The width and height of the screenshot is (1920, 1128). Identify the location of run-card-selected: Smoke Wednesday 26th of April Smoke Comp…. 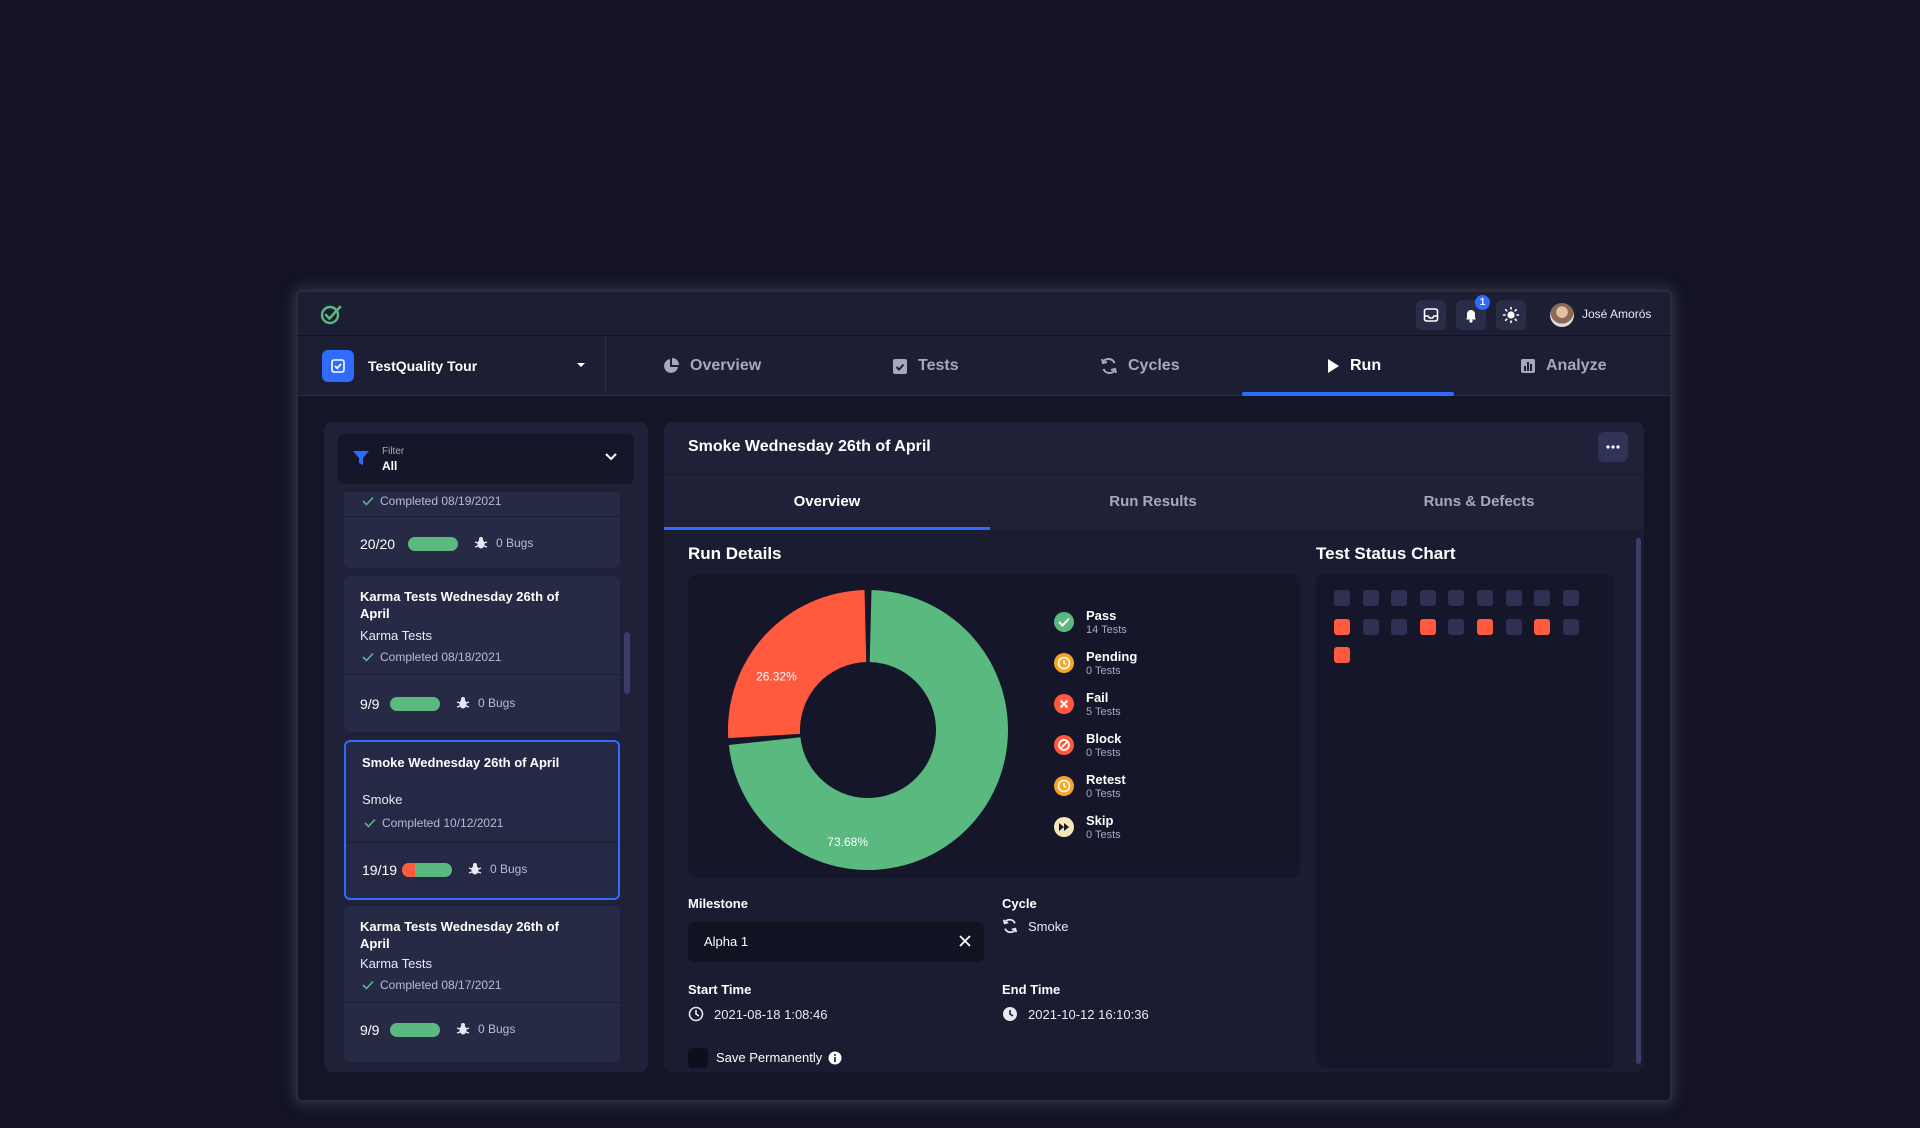
(482, 820).